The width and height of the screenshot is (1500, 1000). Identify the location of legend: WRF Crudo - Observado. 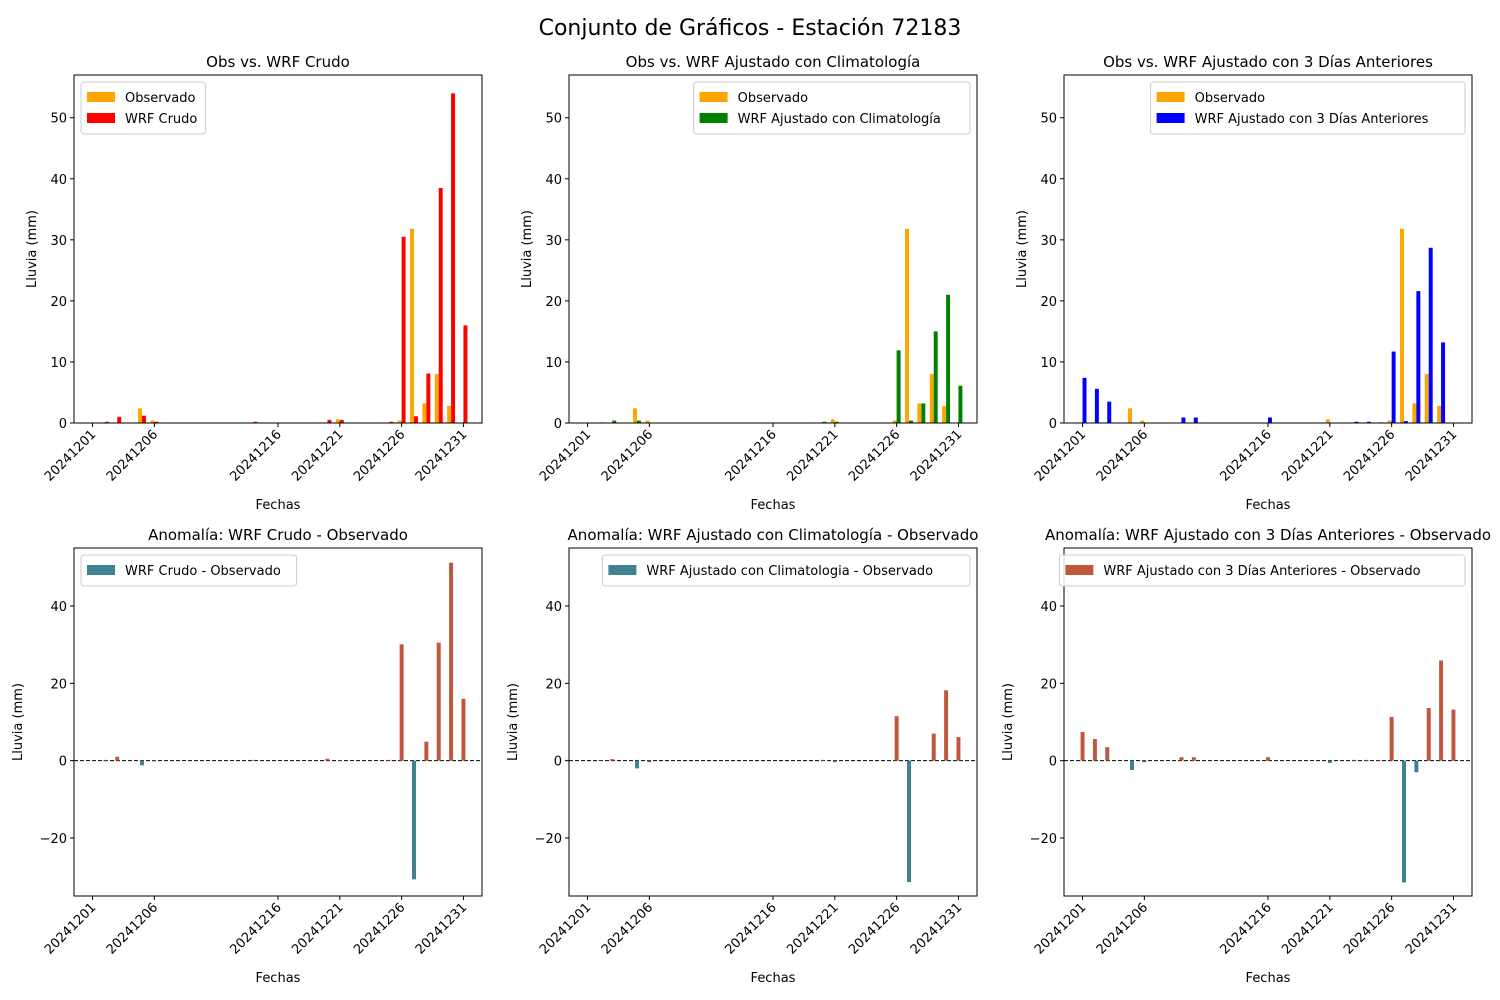
(189, 570).